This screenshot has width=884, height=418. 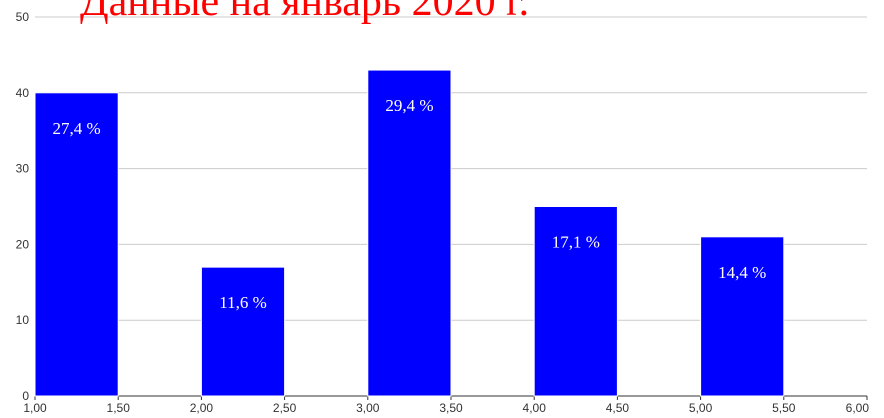 I want to click on x-tick-label: 2,00, so click(x=202, y=408).